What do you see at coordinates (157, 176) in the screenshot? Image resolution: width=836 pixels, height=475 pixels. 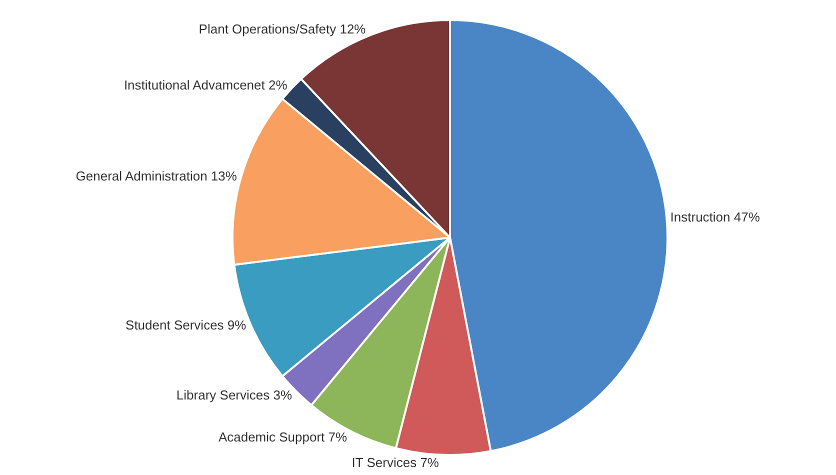 I see `slice-label: General Administration 13%` at bounding box center [157, 176].